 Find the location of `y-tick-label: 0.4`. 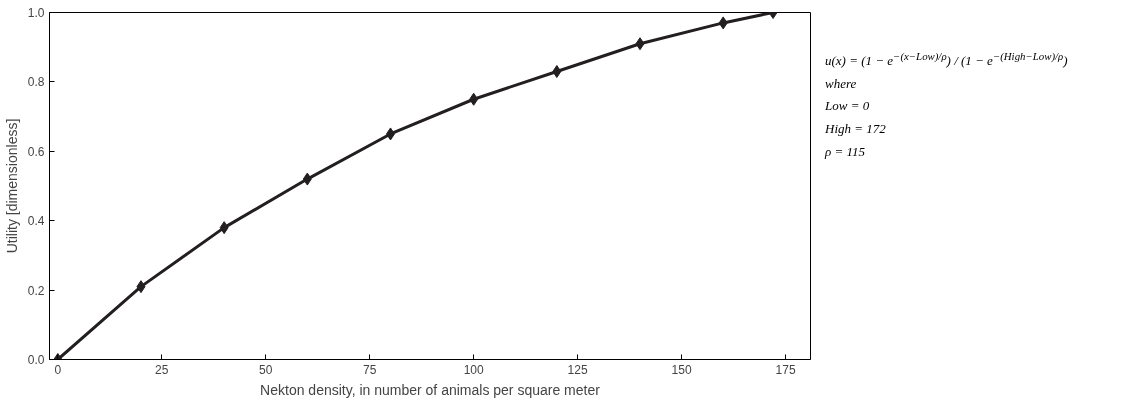

y-tick-label: 0.4 is located at coordinates (36, 221).